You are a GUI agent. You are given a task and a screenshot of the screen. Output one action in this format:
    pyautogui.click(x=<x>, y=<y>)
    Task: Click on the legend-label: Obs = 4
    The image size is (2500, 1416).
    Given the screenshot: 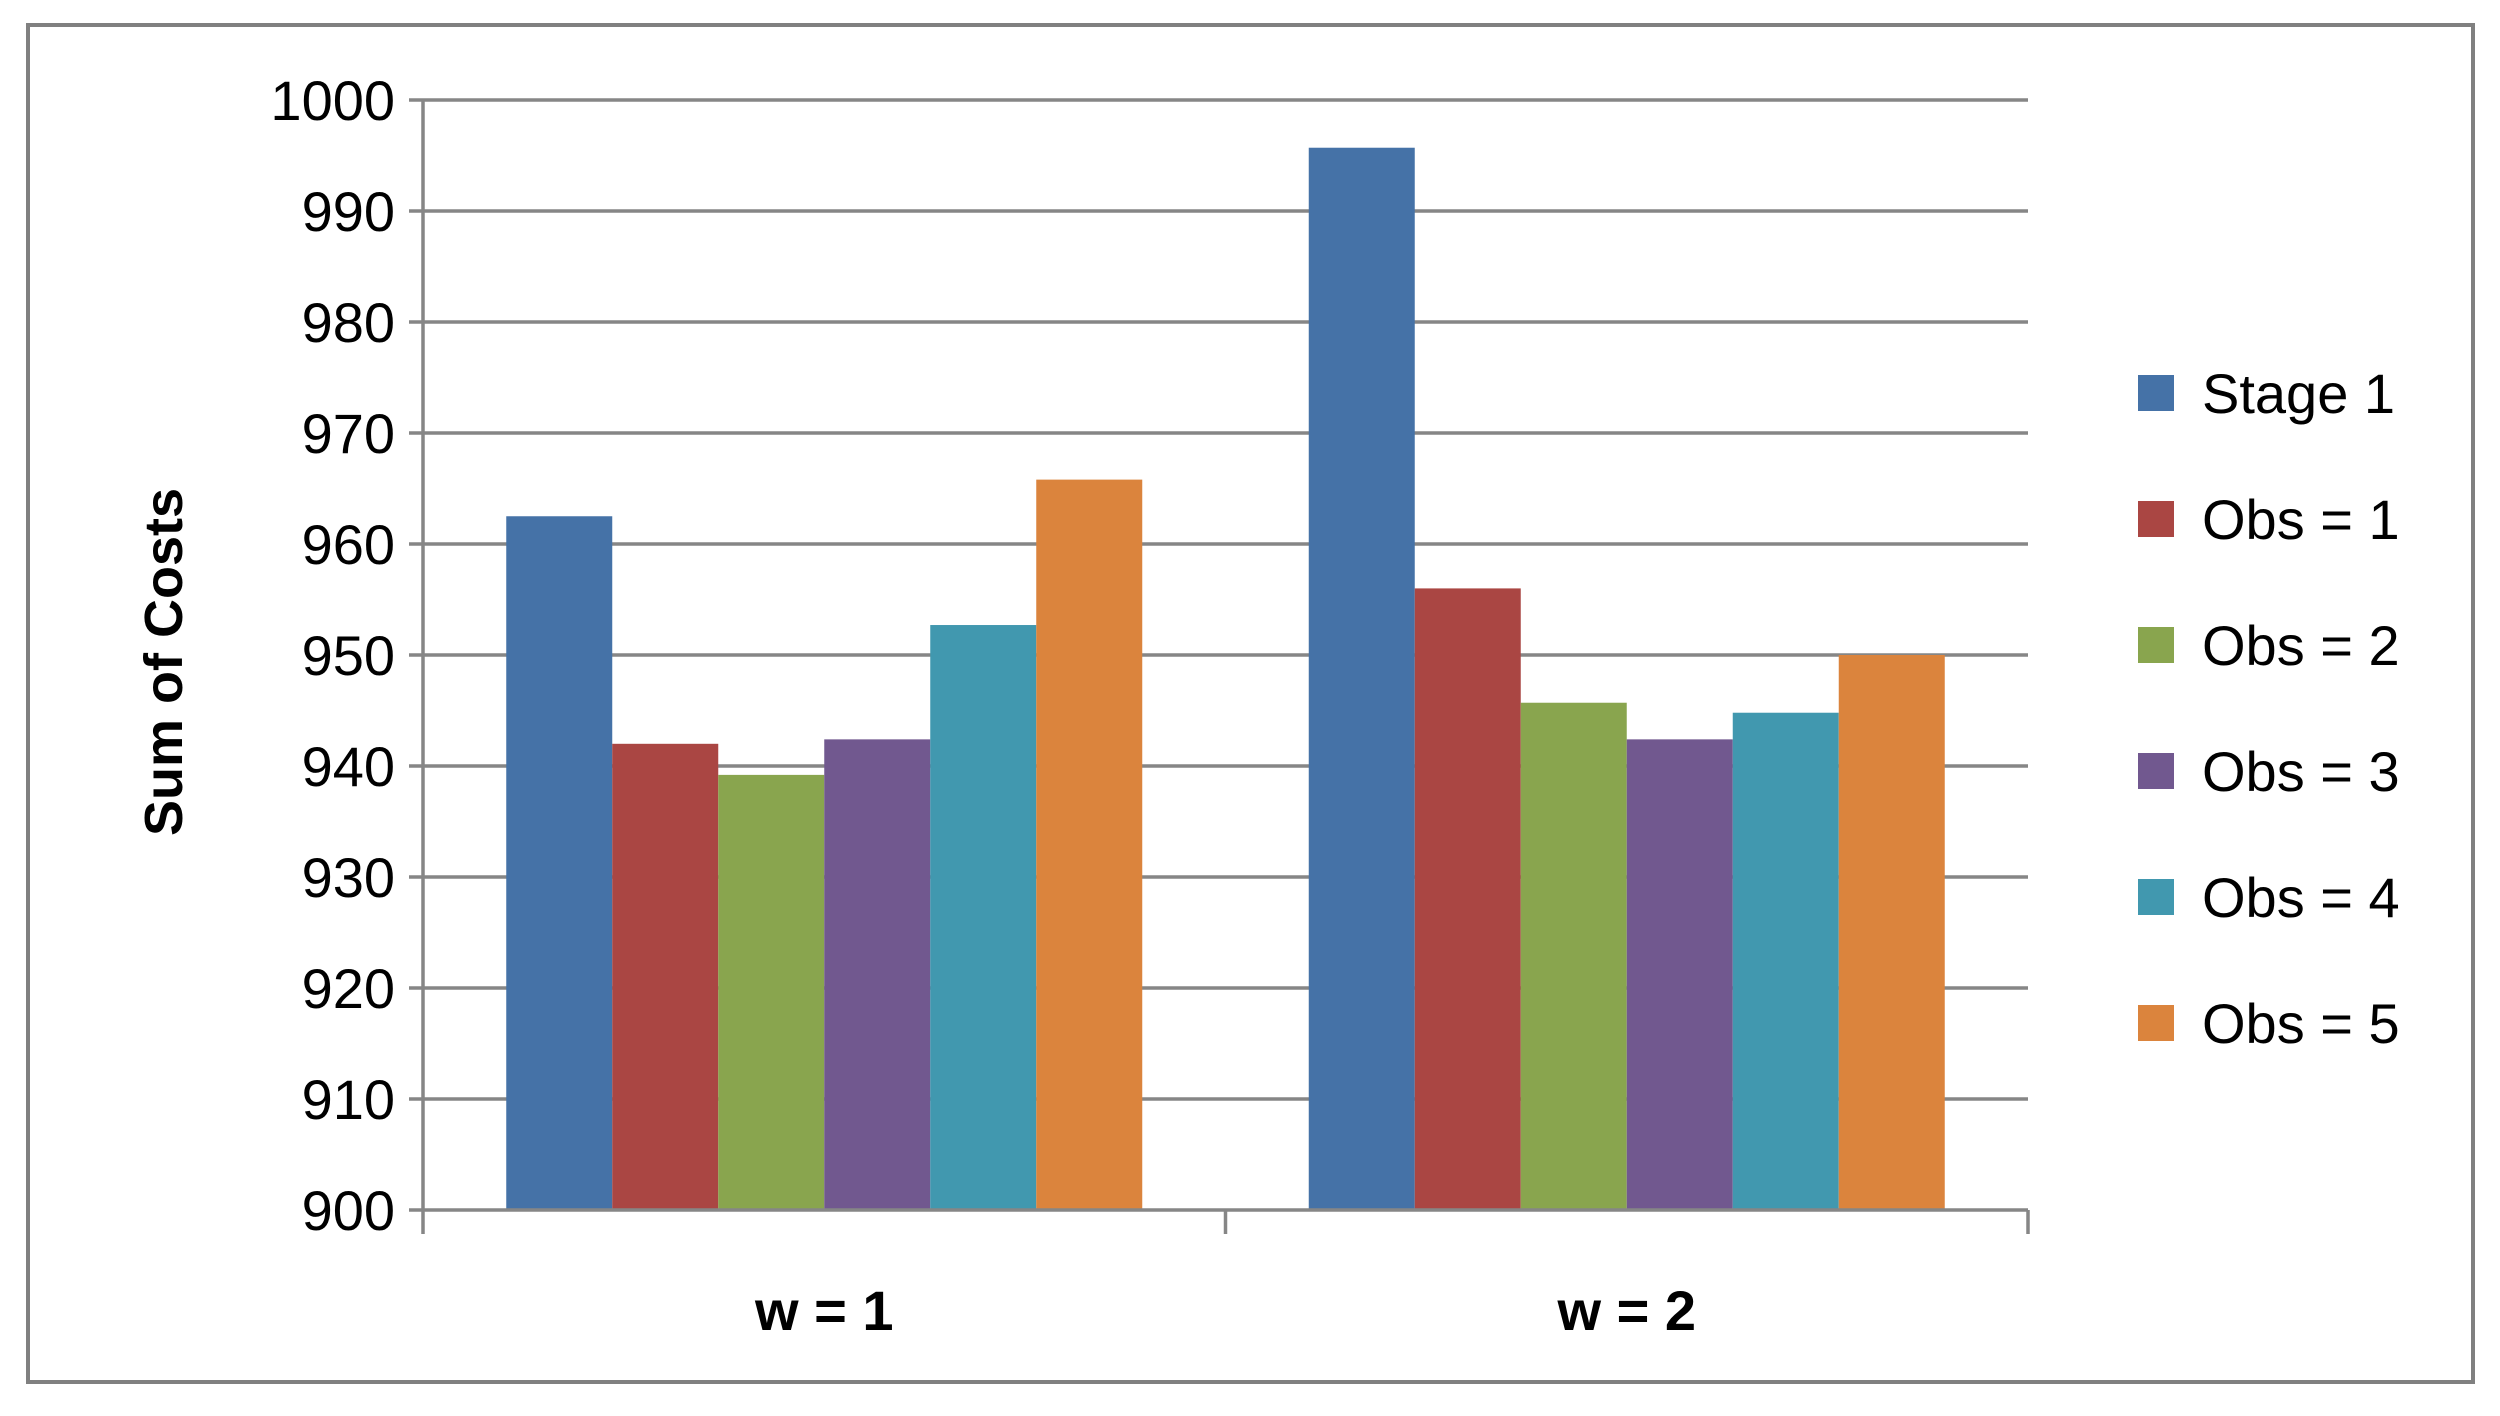 What is the action you would take?
    pyautogui.click(x=2301, y=897)
    